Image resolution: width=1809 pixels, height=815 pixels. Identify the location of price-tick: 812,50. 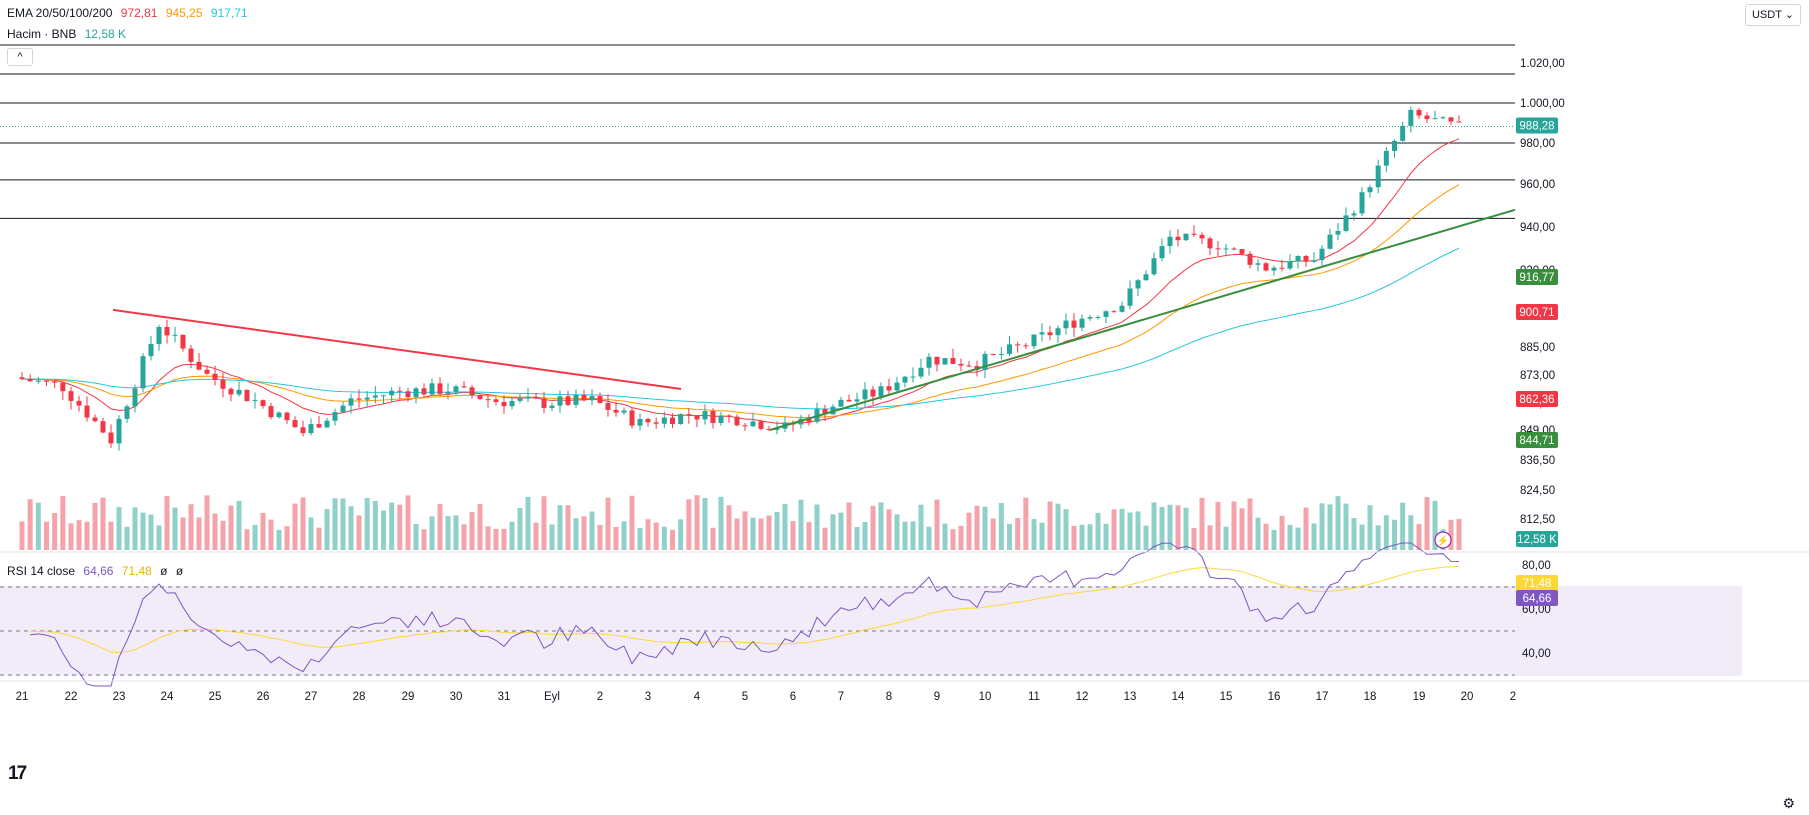
(1537, 520).